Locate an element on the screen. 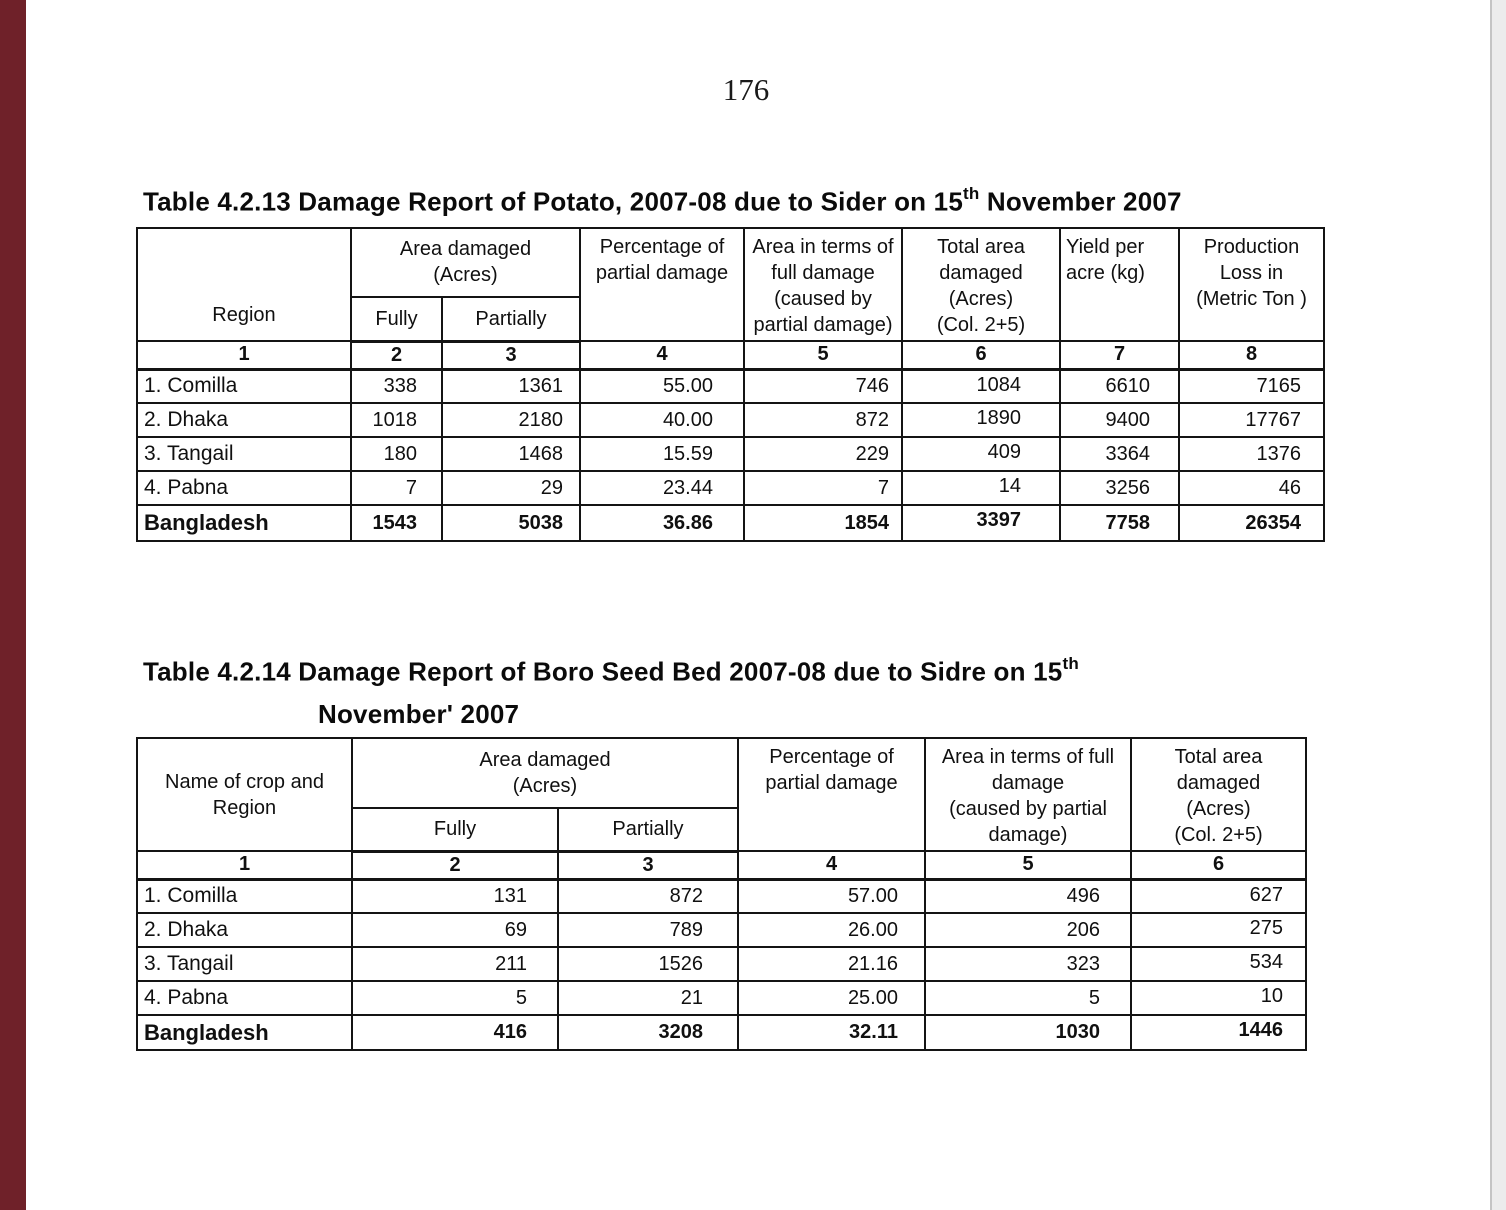  header-name-of-crop: Name of crop and Region is located at coordinates (244, 794).